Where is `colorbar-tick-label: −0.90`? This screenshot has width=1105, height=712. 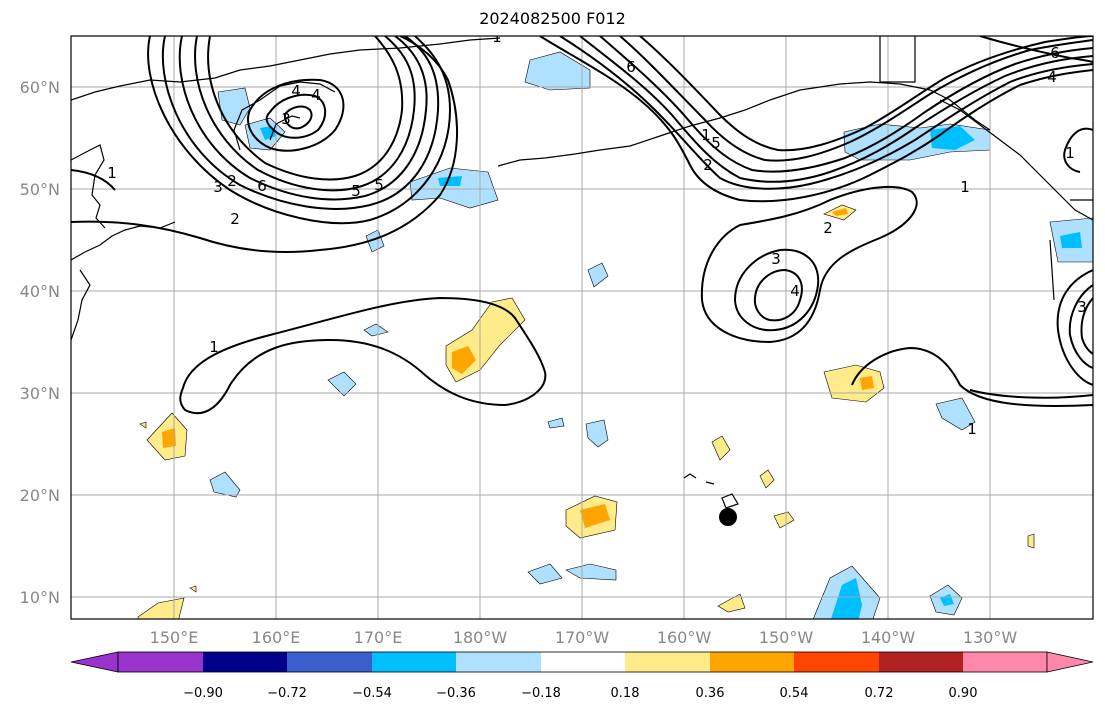 colorbar-tick-label: −0.90 is located at coordinates (203, 693).